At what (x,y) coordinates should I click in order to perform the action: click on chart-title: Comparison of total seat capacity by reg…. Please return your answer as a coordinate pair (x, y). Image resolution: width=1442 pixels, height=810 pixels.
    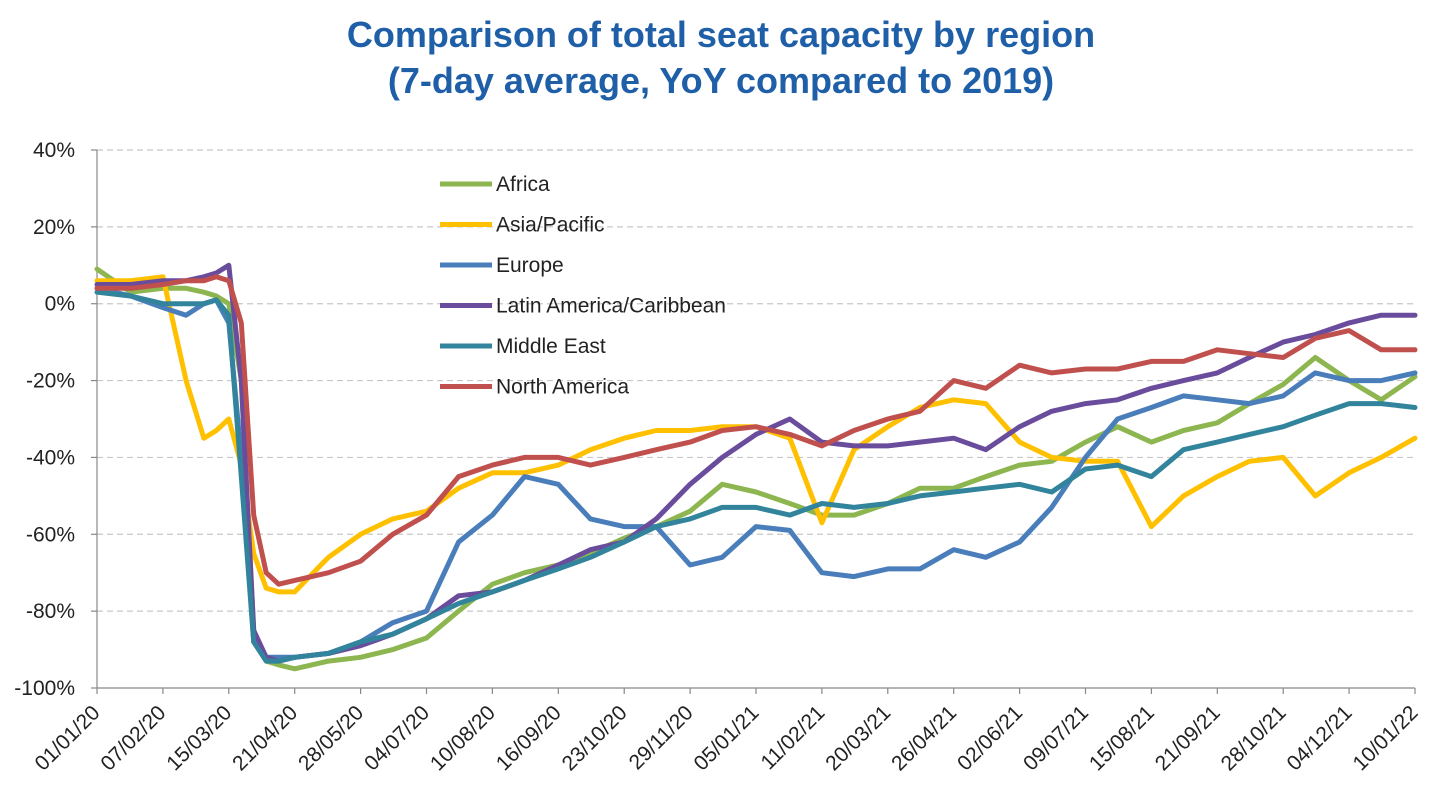
    Looking at the image, I should click on (721, 34).